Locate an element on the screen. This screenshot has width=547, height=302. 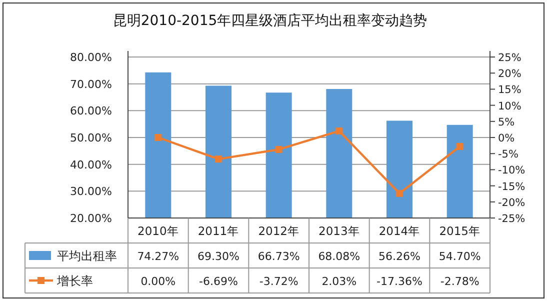
data-label: 74.27% is located at coordinates (158, 256).